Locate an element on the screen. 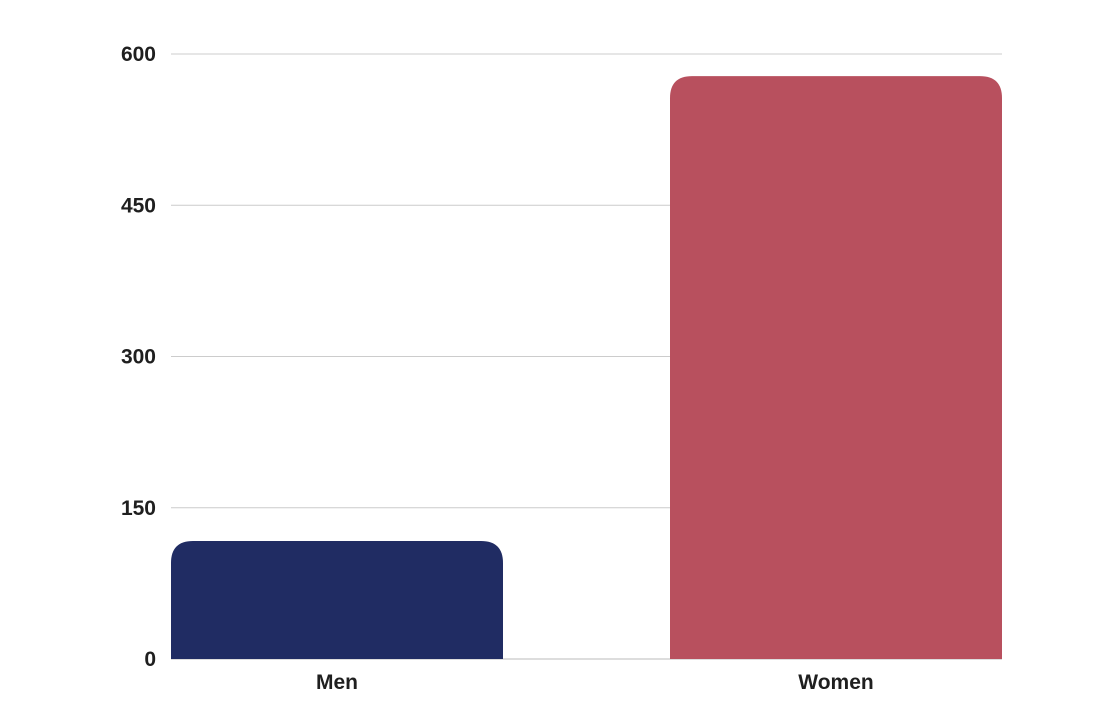 This screenshot has width=1120, height=704. x-category-label: Women is located at coordinates (835, 682).